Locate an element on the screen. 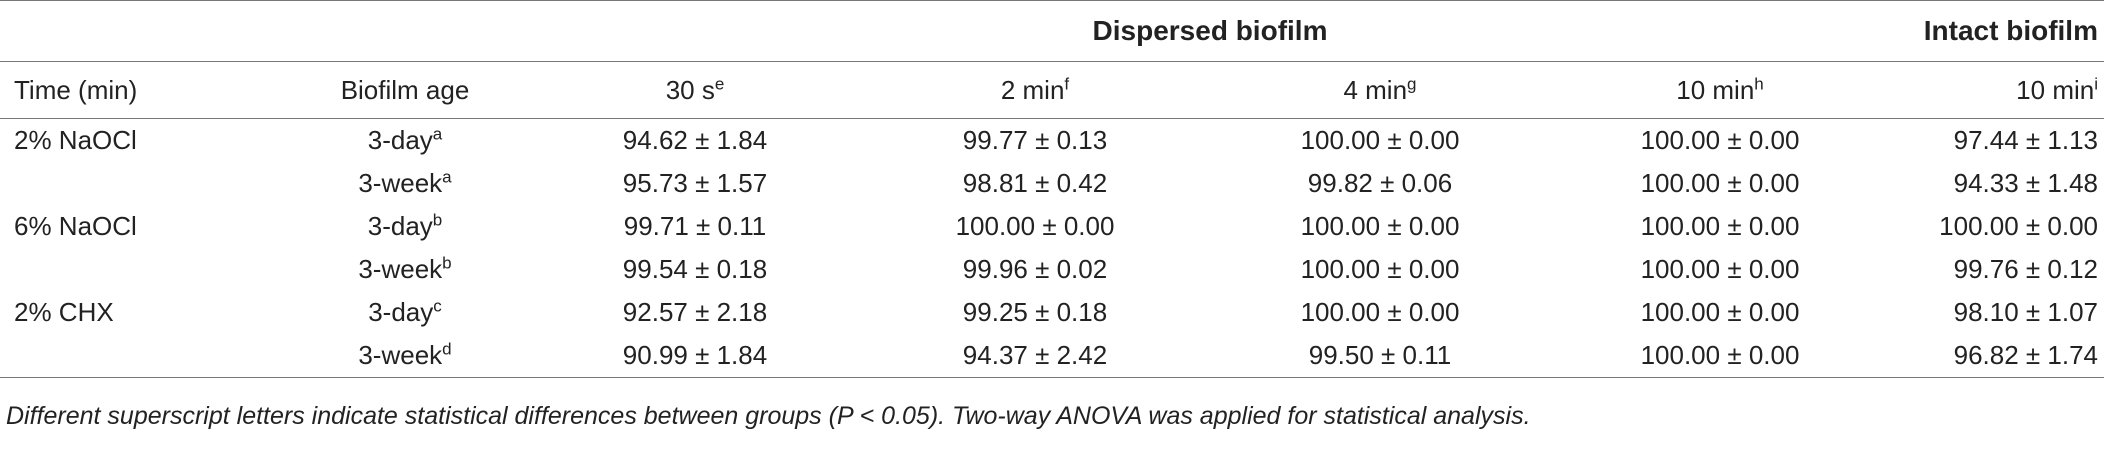 The image size is (2104, 455). column-header-superscript: e is located at coordinates (719, 83).